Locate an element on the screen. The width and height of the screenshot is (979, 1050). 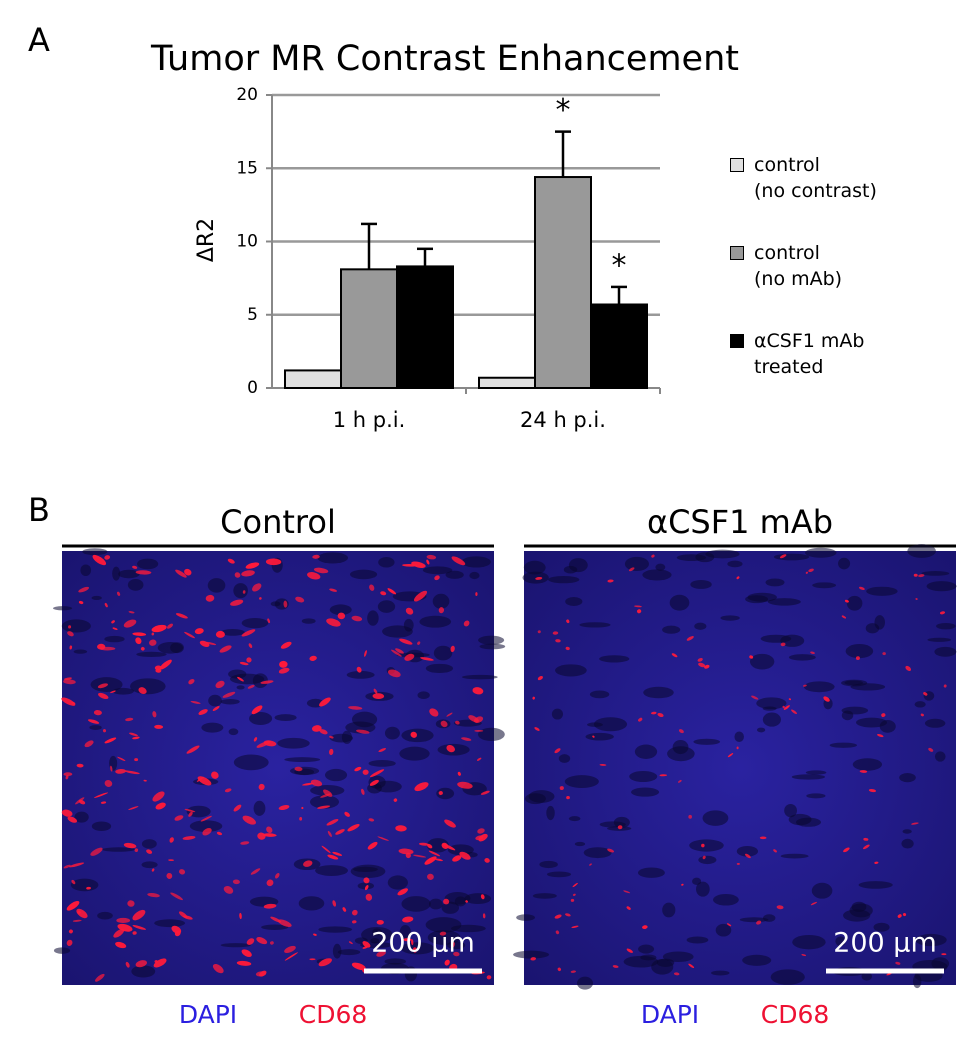
image-title: Control is located at coordinates (278, 522).